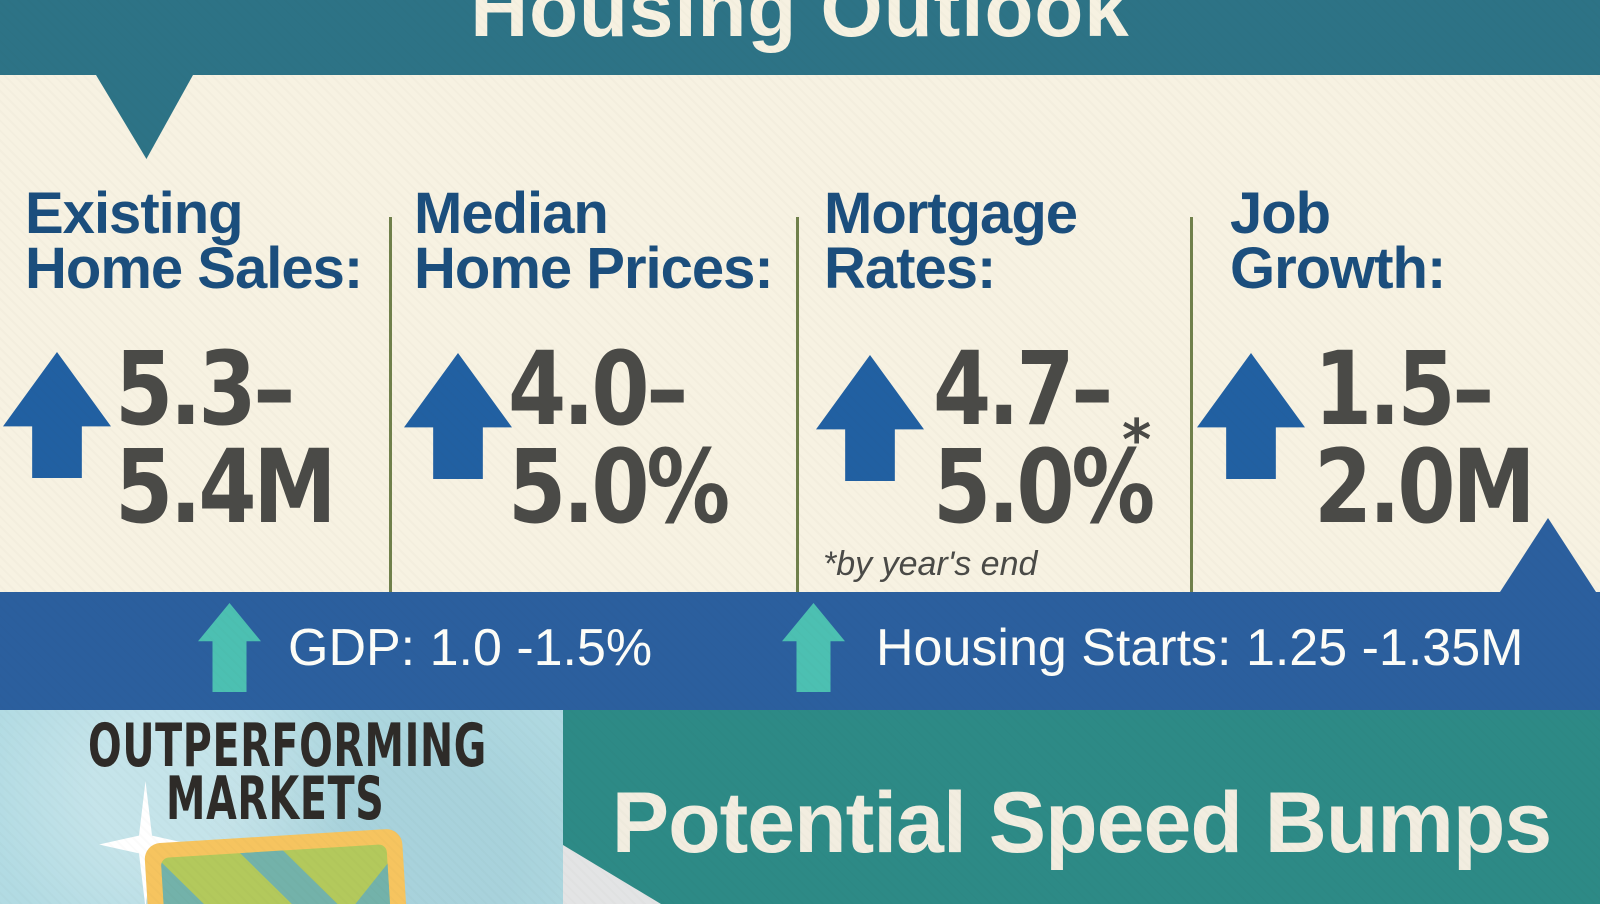  Describe the element at coordinates (930, 564) in the screenshot. I see `stat-footnote: *by year's end` at that location.